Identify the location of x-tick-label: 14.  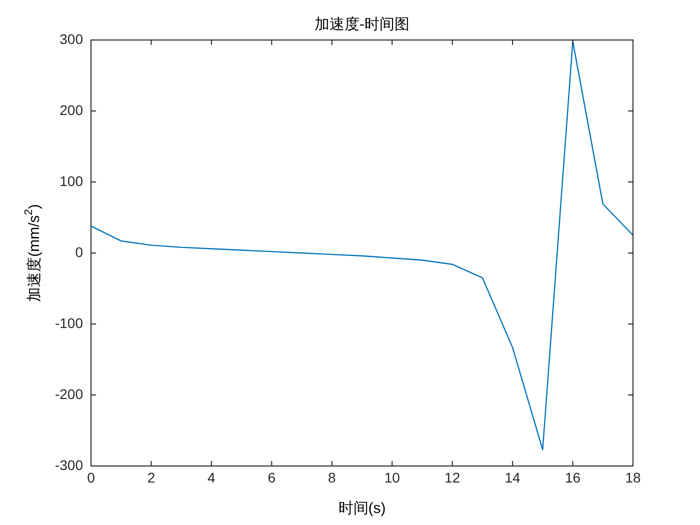
(512, 477).